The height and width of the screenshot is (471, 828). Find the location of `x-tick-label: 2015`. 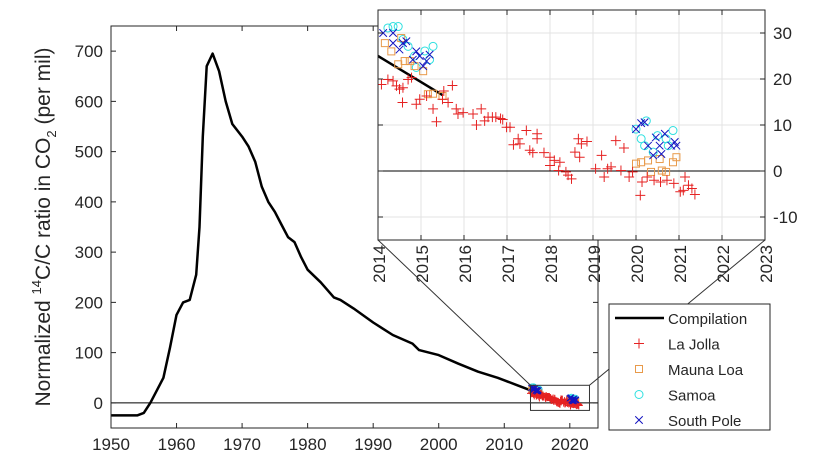

x-tick-label: 2015 is located at coordinates (422, 264).